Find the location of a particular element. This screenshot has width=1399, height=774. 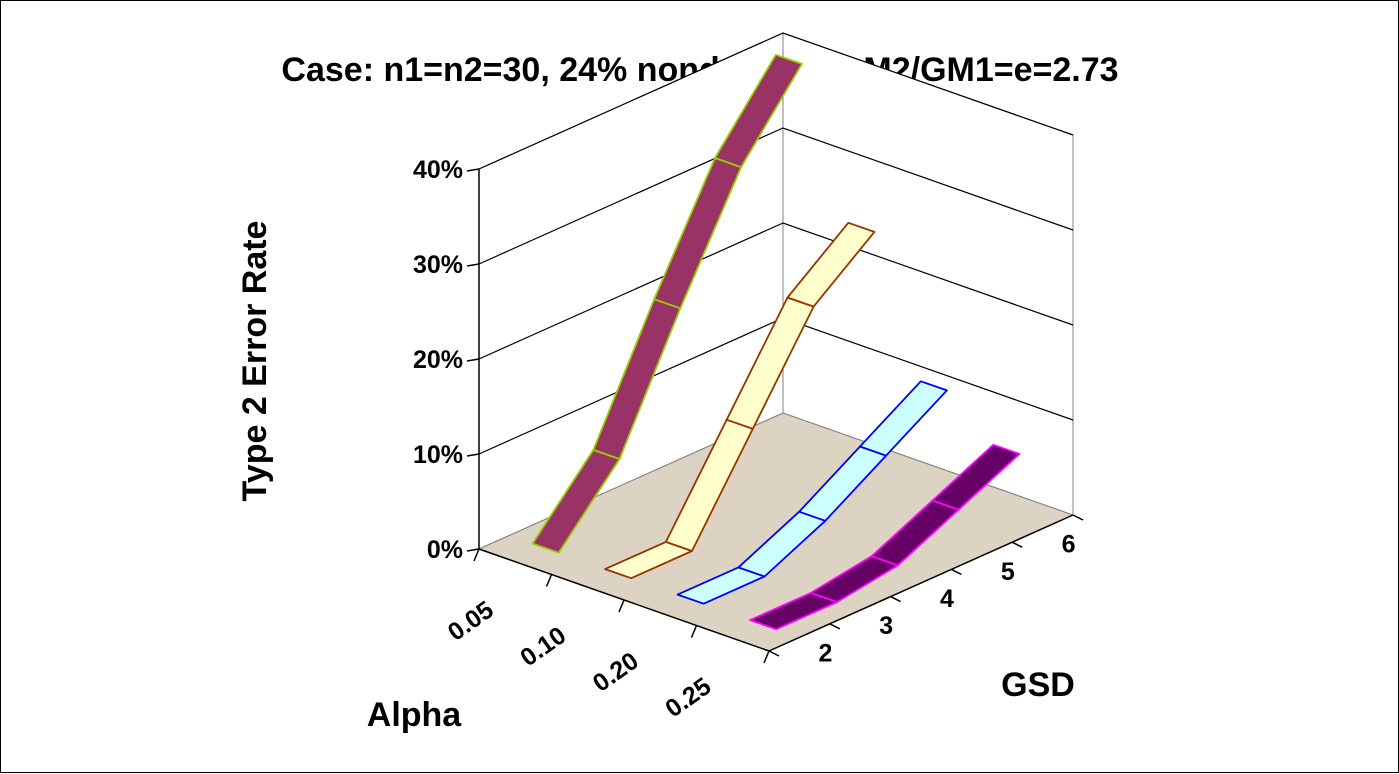

x-tick-label: 0.05 is located at coordinates (471, 621).